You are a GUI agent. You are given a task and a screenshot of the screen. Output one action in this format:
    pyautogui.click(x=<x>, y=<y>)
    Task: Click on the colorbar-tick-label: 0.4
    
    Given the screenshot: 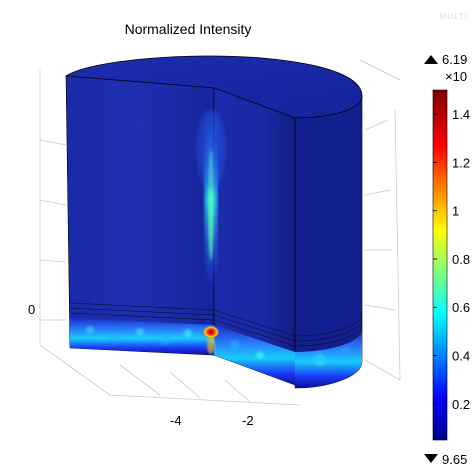 What is the action you would take?
    pyautogui.click(x=461, y=356)
    